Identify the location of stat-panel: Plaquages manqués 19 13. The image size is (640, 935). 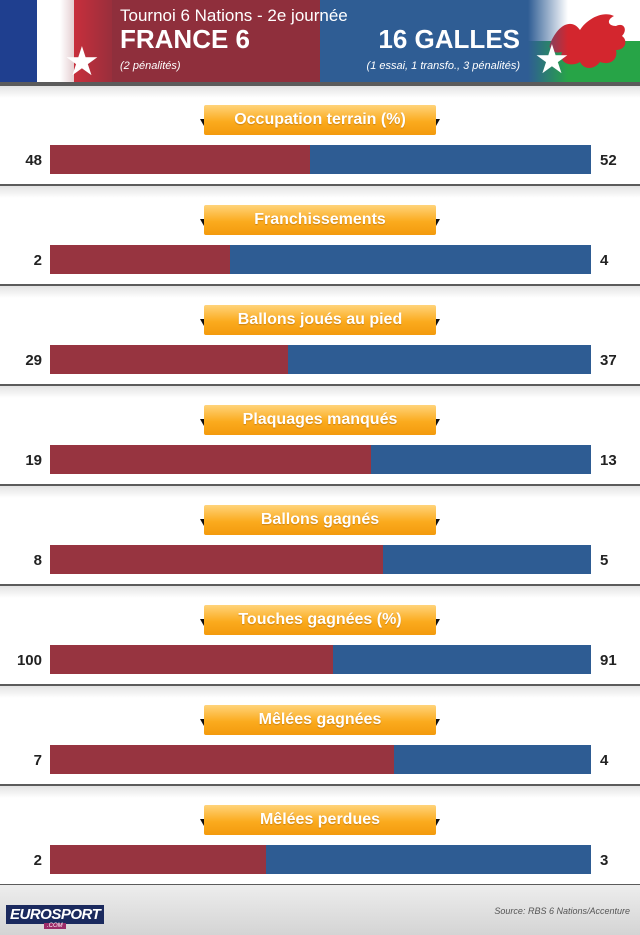
(320, 435).